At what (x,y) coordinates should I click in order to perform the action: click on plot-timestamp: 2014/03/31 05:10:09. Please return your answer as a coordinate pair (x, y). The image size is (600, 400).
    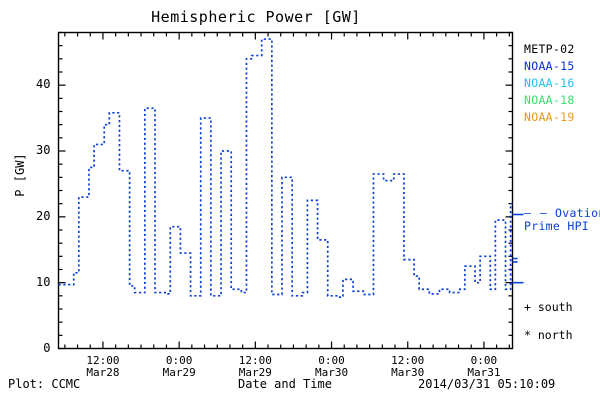
    Looking at the image, I should click on (487, 384).